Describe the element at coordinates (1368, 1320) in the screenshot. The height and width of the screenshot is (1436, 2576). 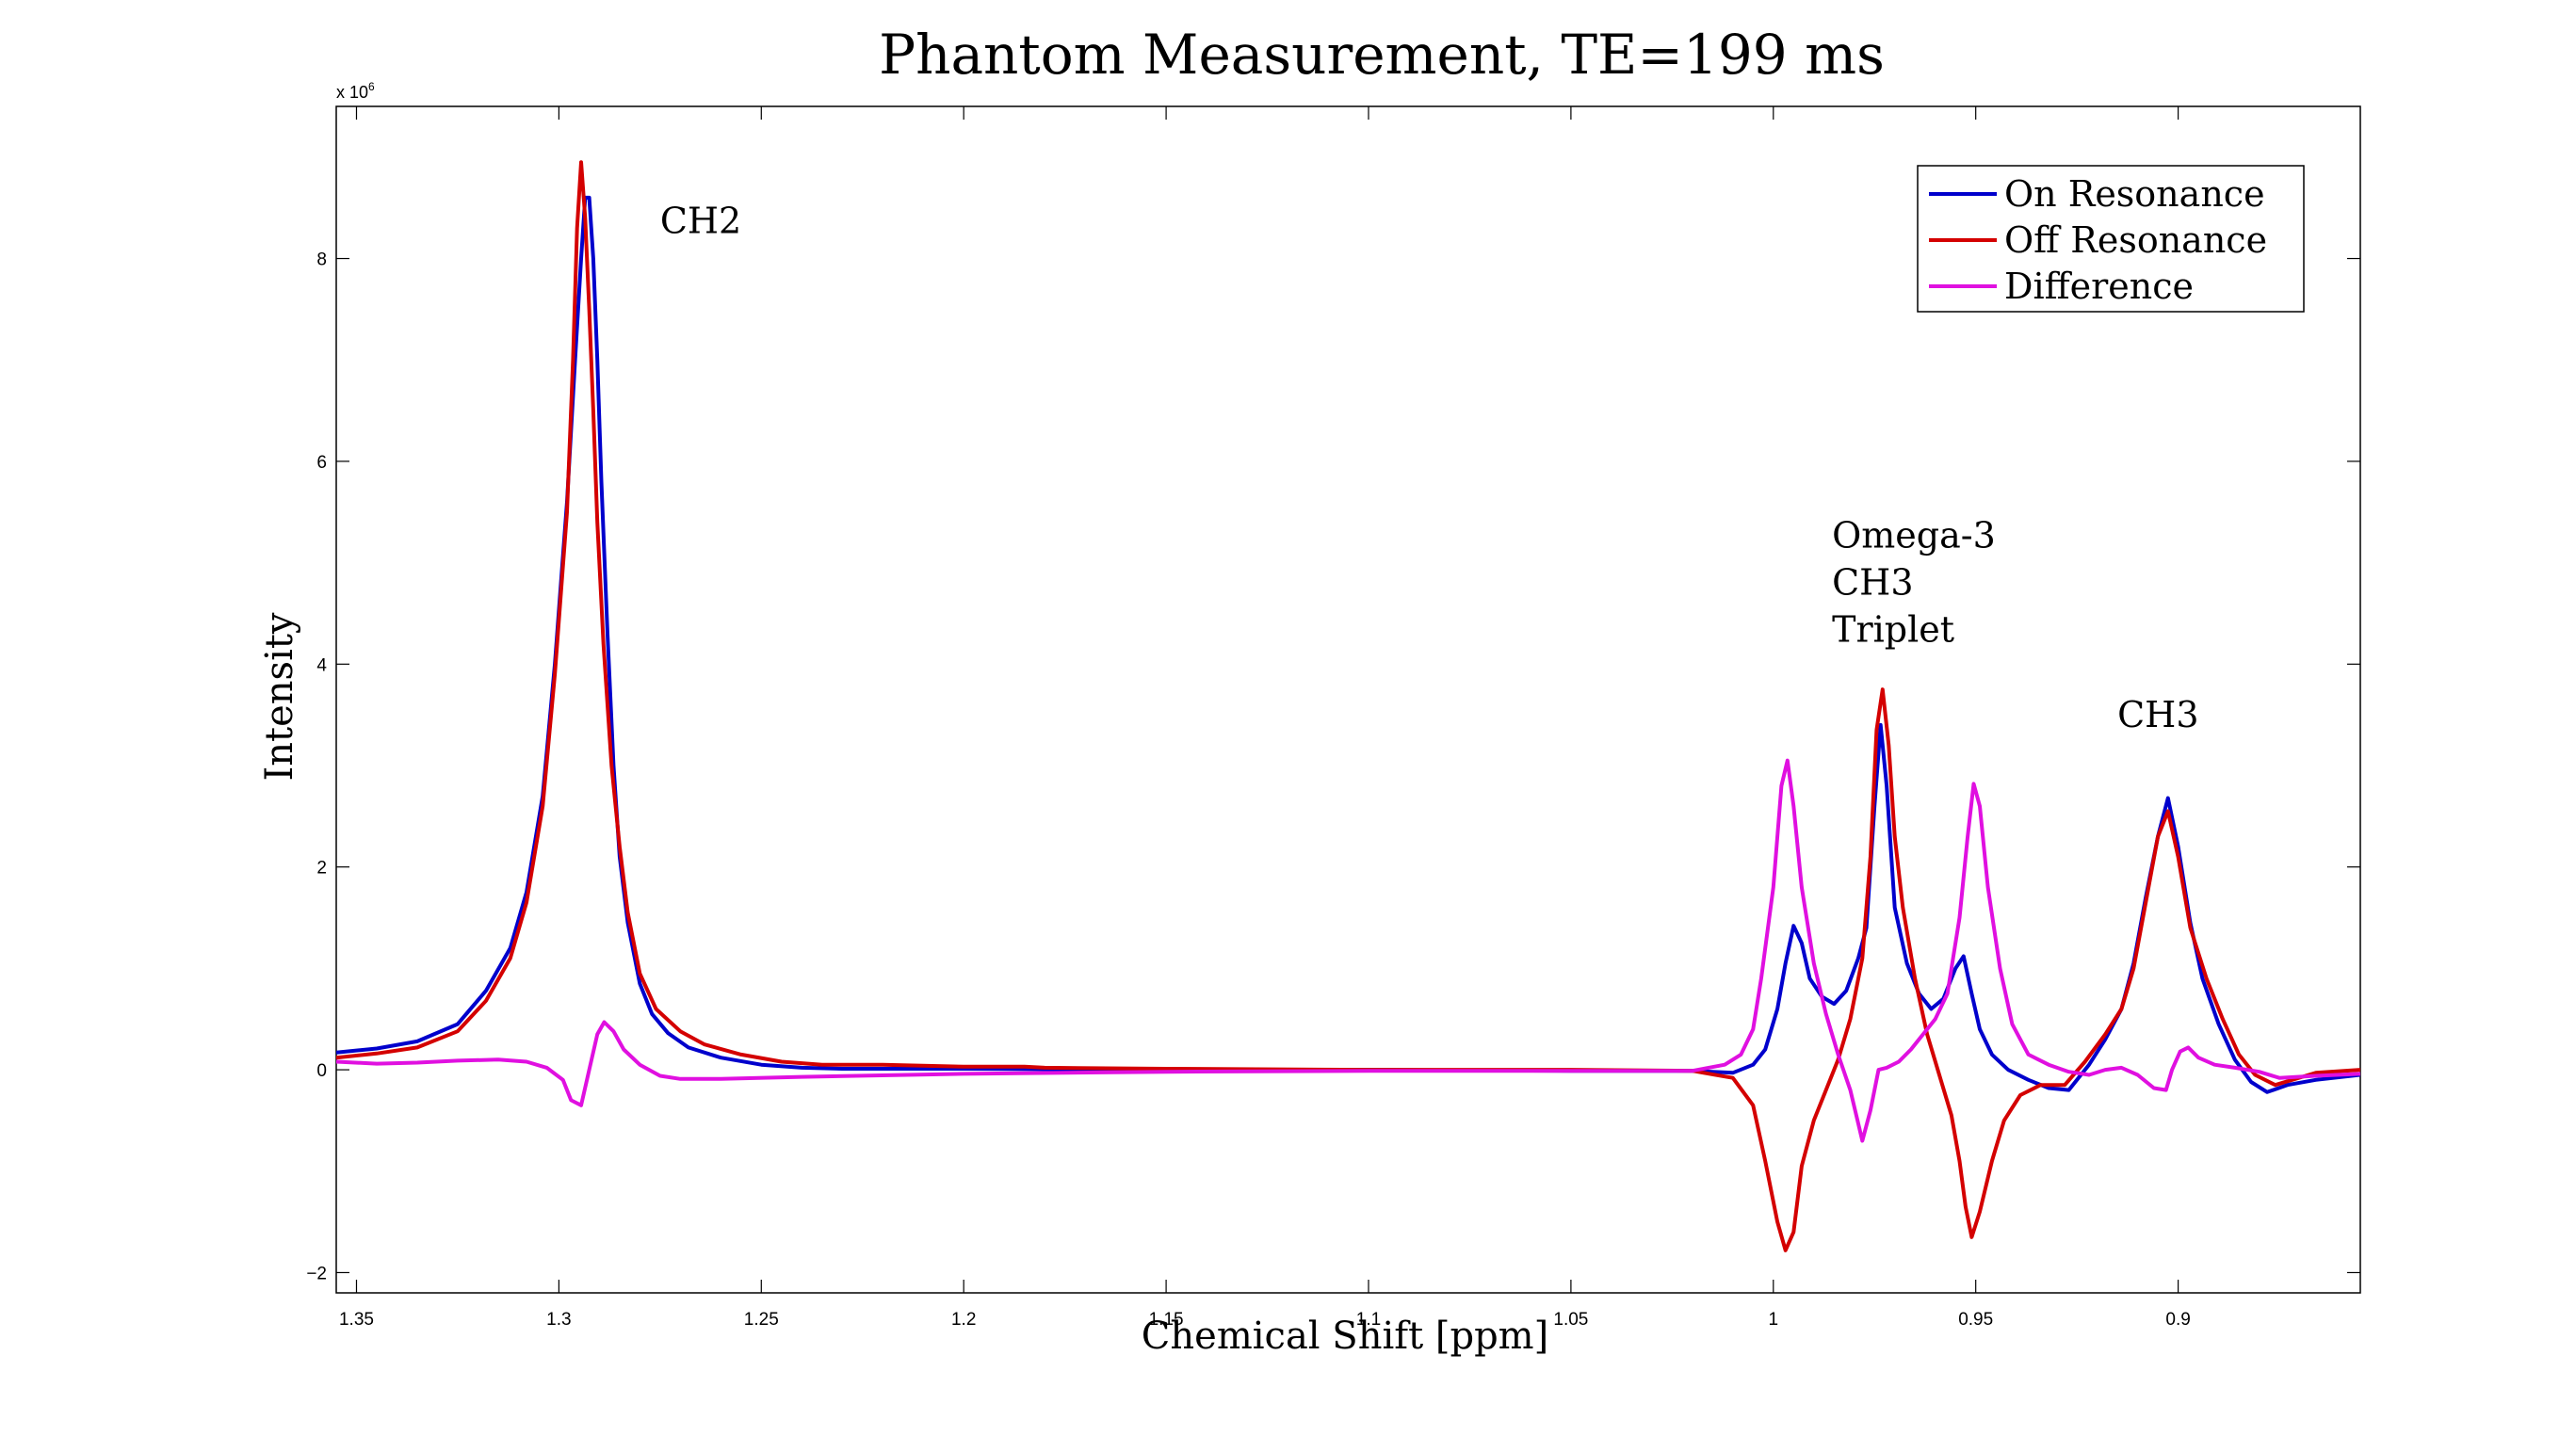
I see `x-tick-label: 1.1` at that location.